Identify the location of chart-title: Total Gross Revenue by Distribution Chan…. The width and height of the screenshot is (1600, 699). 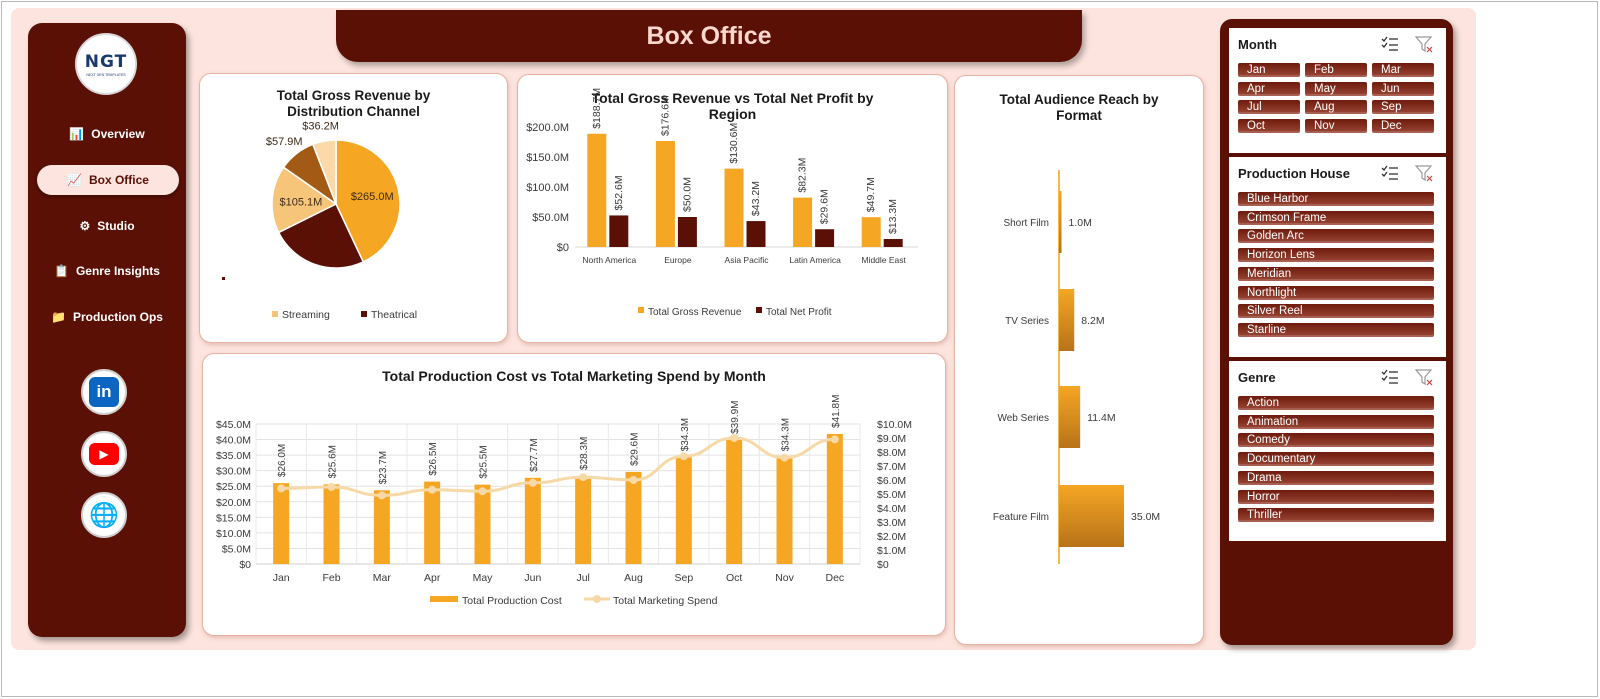
(353, 103).